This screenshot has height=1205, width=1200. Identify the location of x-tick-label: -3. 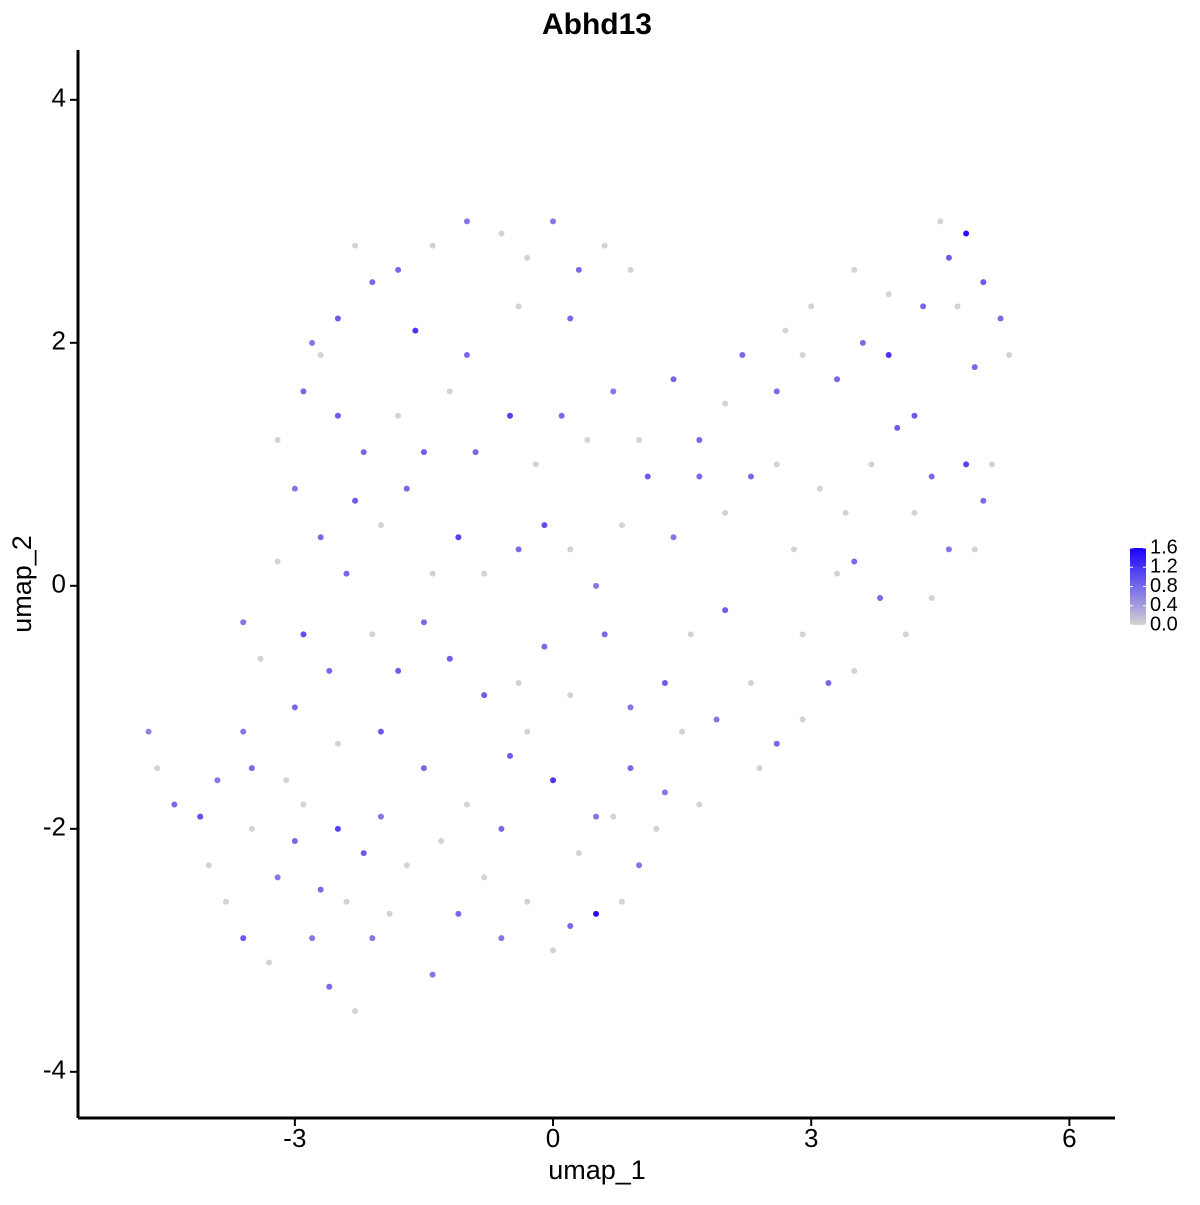
(294, 1138).